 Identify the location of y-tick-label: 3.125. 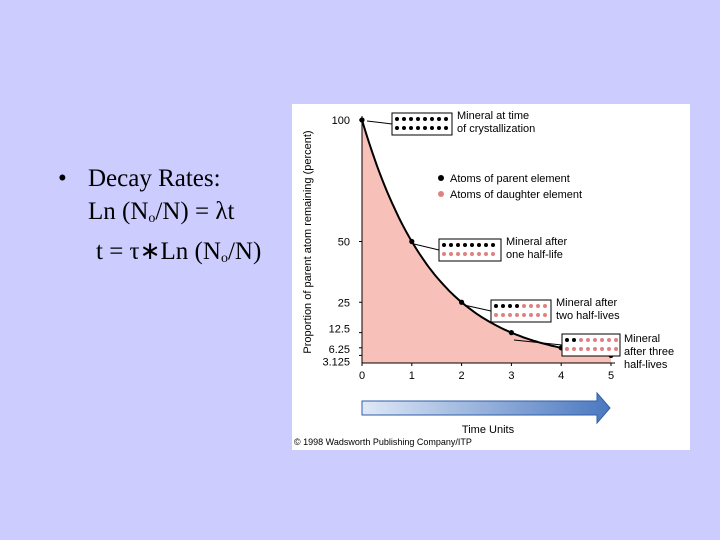
(336, 362).